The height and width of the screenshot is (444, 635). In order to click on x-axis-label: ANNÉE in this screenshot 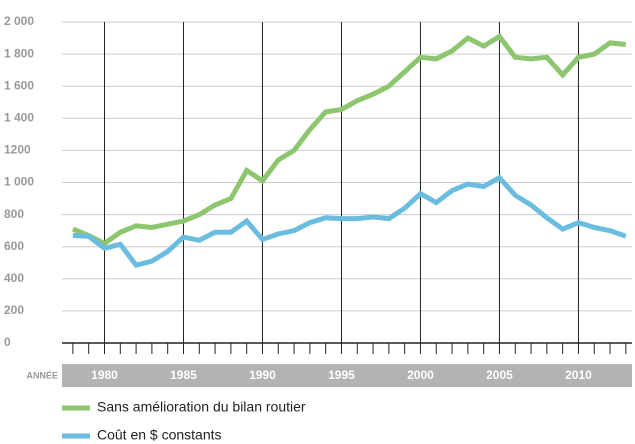, I will do `click(42, 375)`.